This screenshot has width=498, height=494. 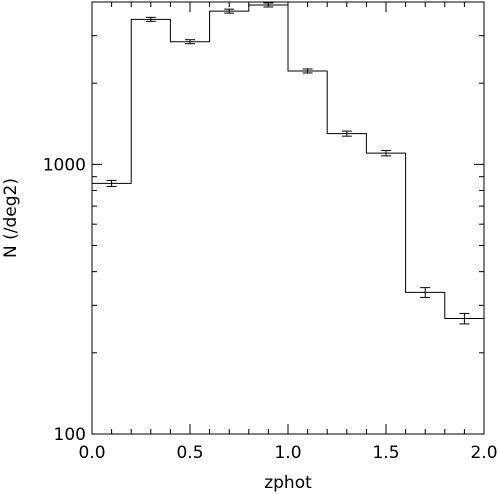 I want to click on x-tick-label: 1.0, so click(x=287, y=453).